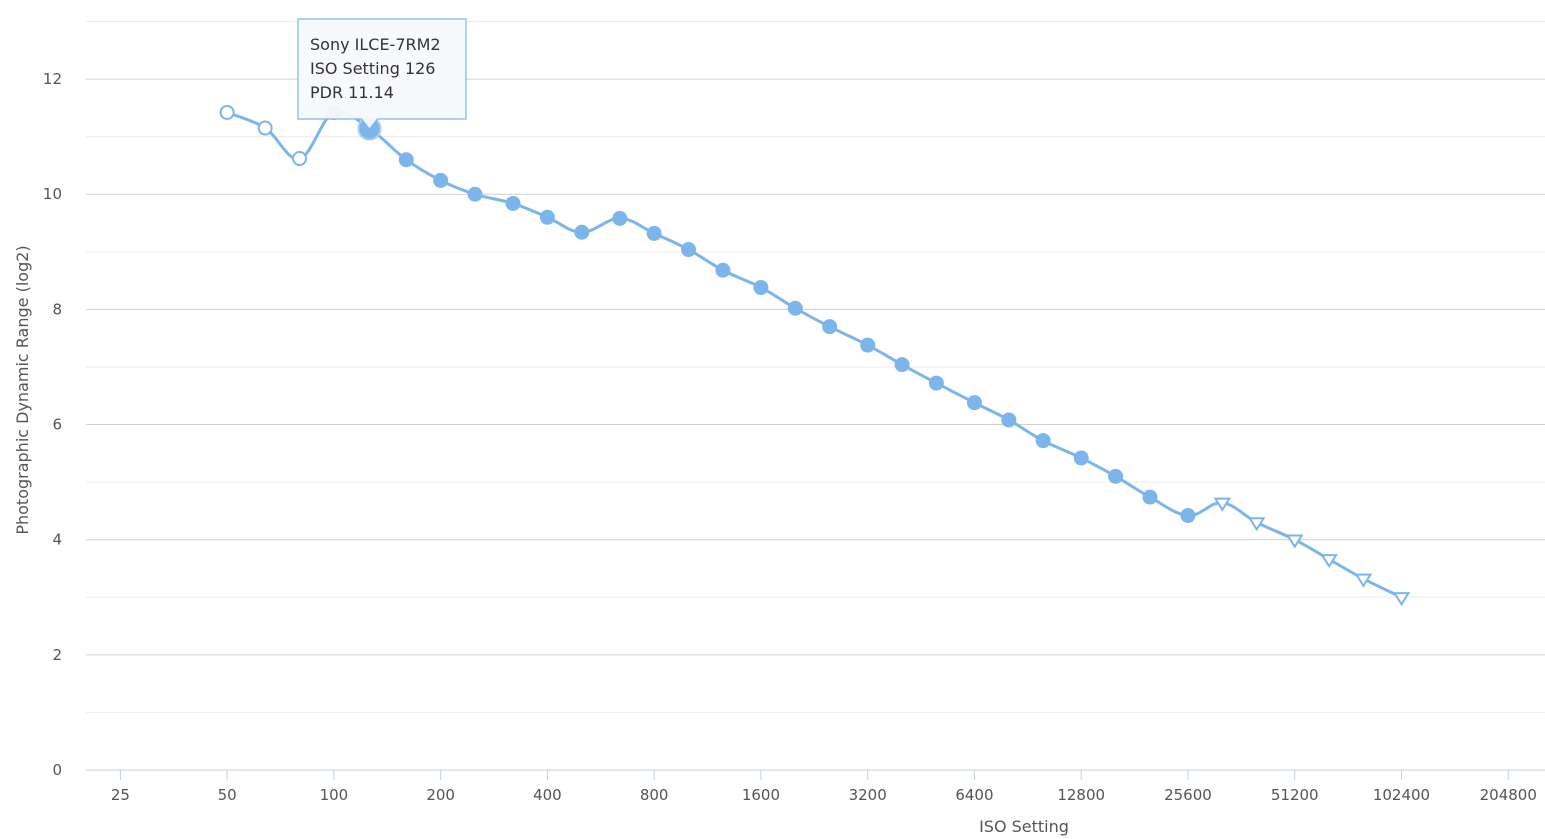 This screenshot has width=1545, height=839. I want to click on y-tick-label: 2, so click(57, 655).